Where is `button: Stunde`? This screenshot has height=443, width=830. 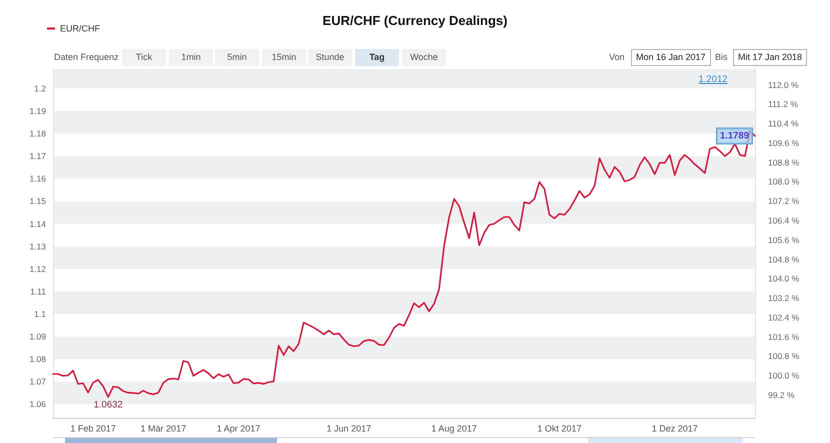
button: Stunde is located at coordinates (330, 57).